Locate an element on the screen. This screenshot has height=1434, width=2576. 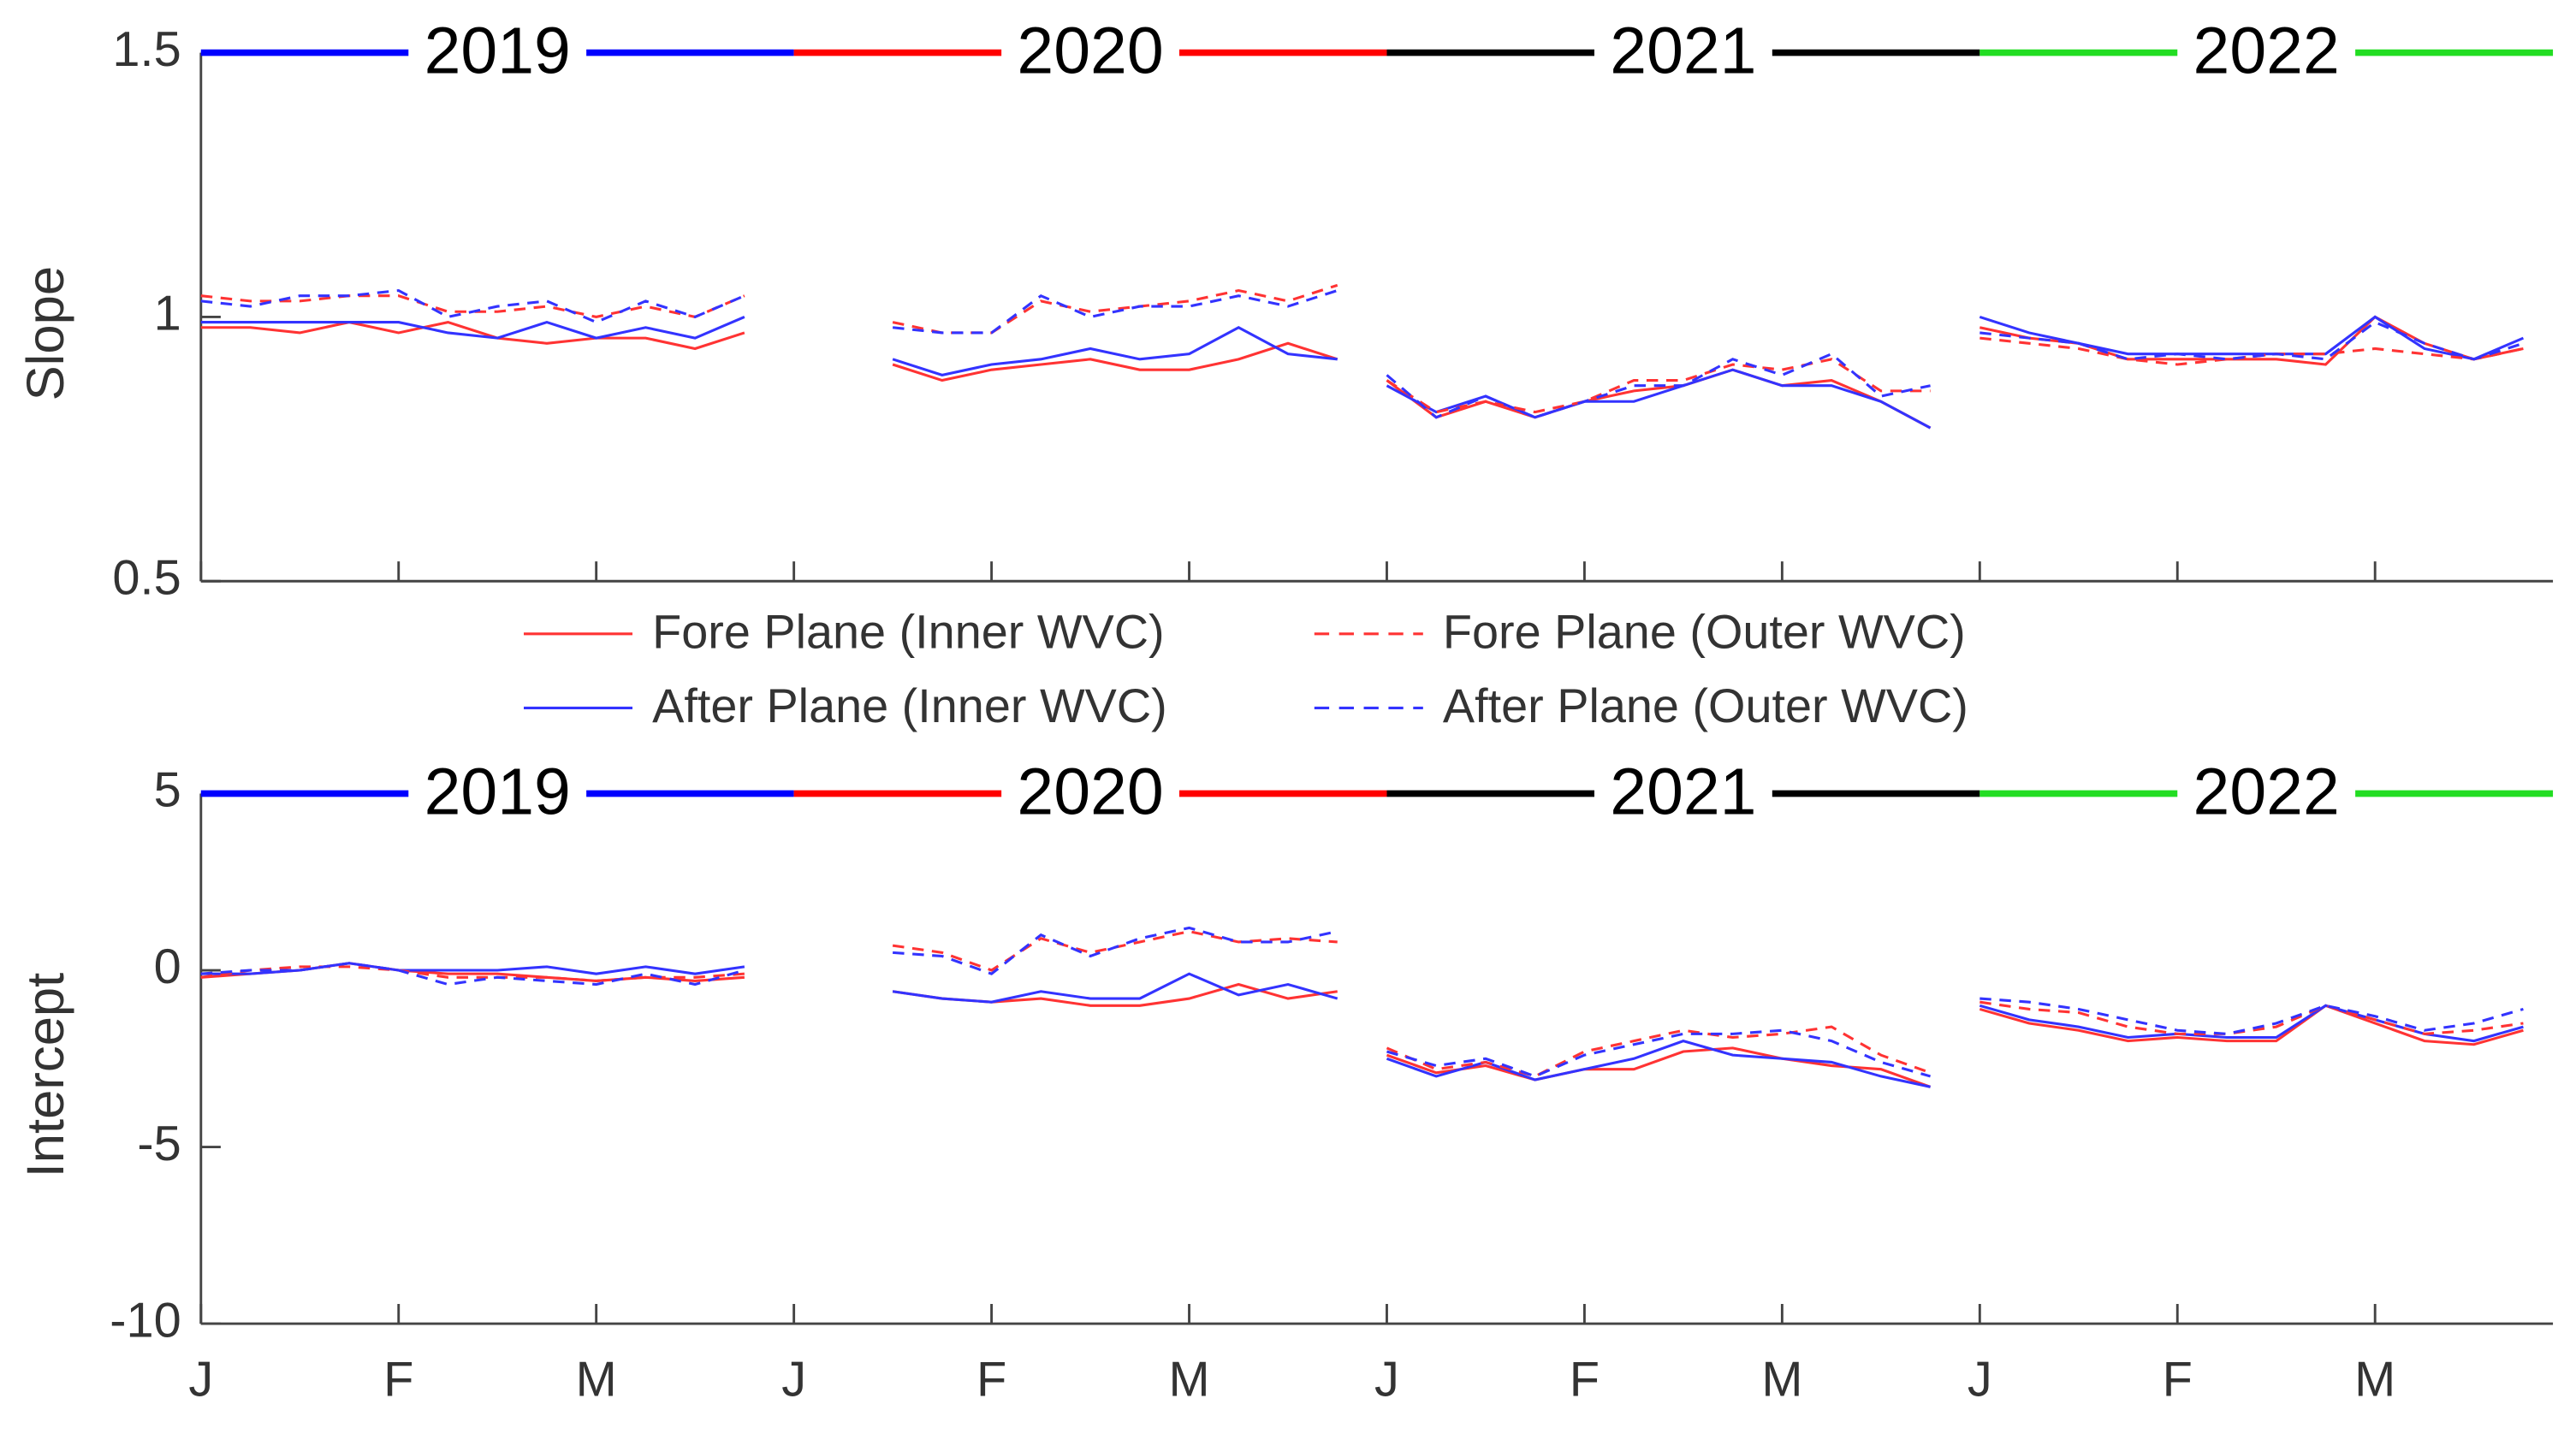
legend-label: After Plane (Outer WVC) is located at coordinates (1705, 705).